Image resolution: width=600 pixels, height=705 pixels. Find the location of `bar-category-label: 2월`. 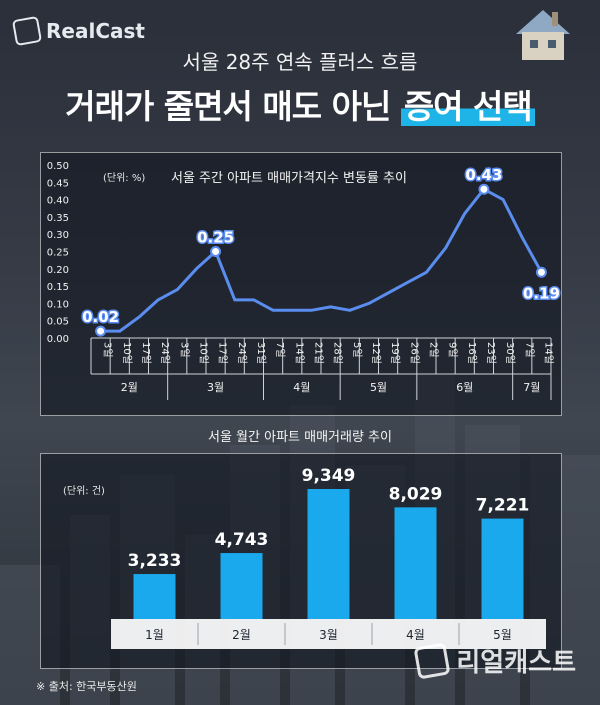

bar-category-label: 2월 is located at coordinates (241, 635).